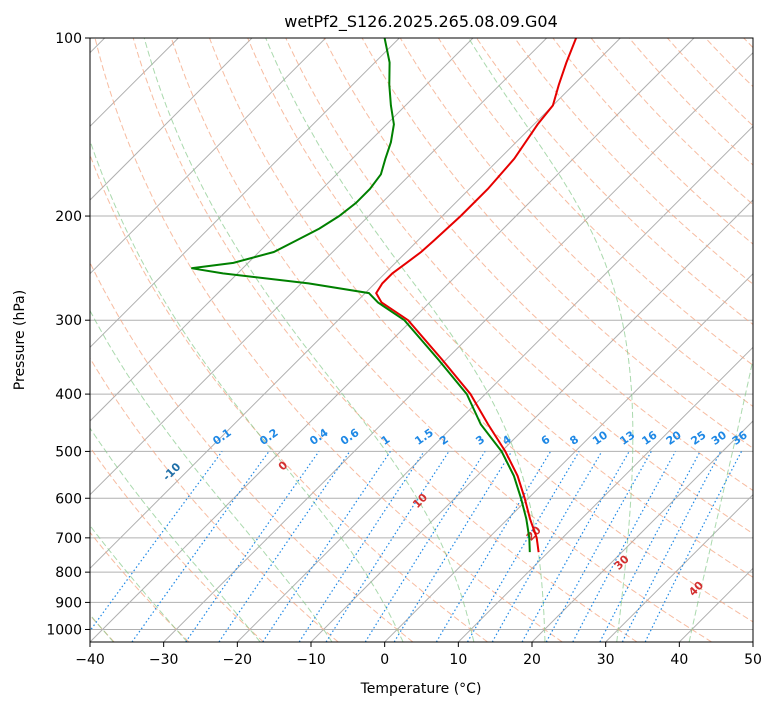  What do you see at coordinates (421, 22) in the screenshot?
I see `chart-title: wetPf2_S126.2025.265.08.09.G04` at bounding box center [421, 22].